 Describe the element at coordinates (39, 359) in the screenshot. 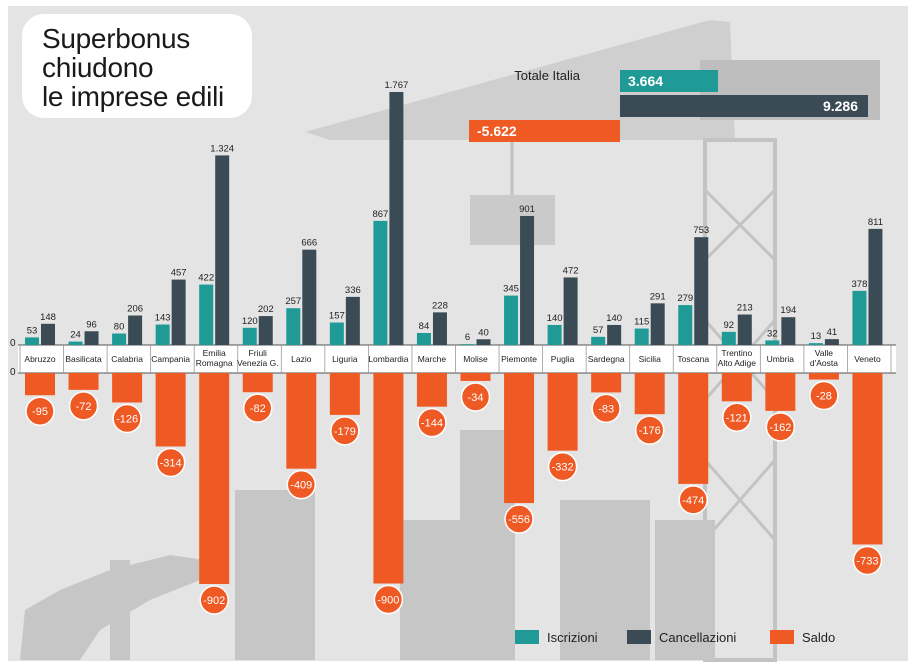

I see `category-label: Abruzzo` at that location.